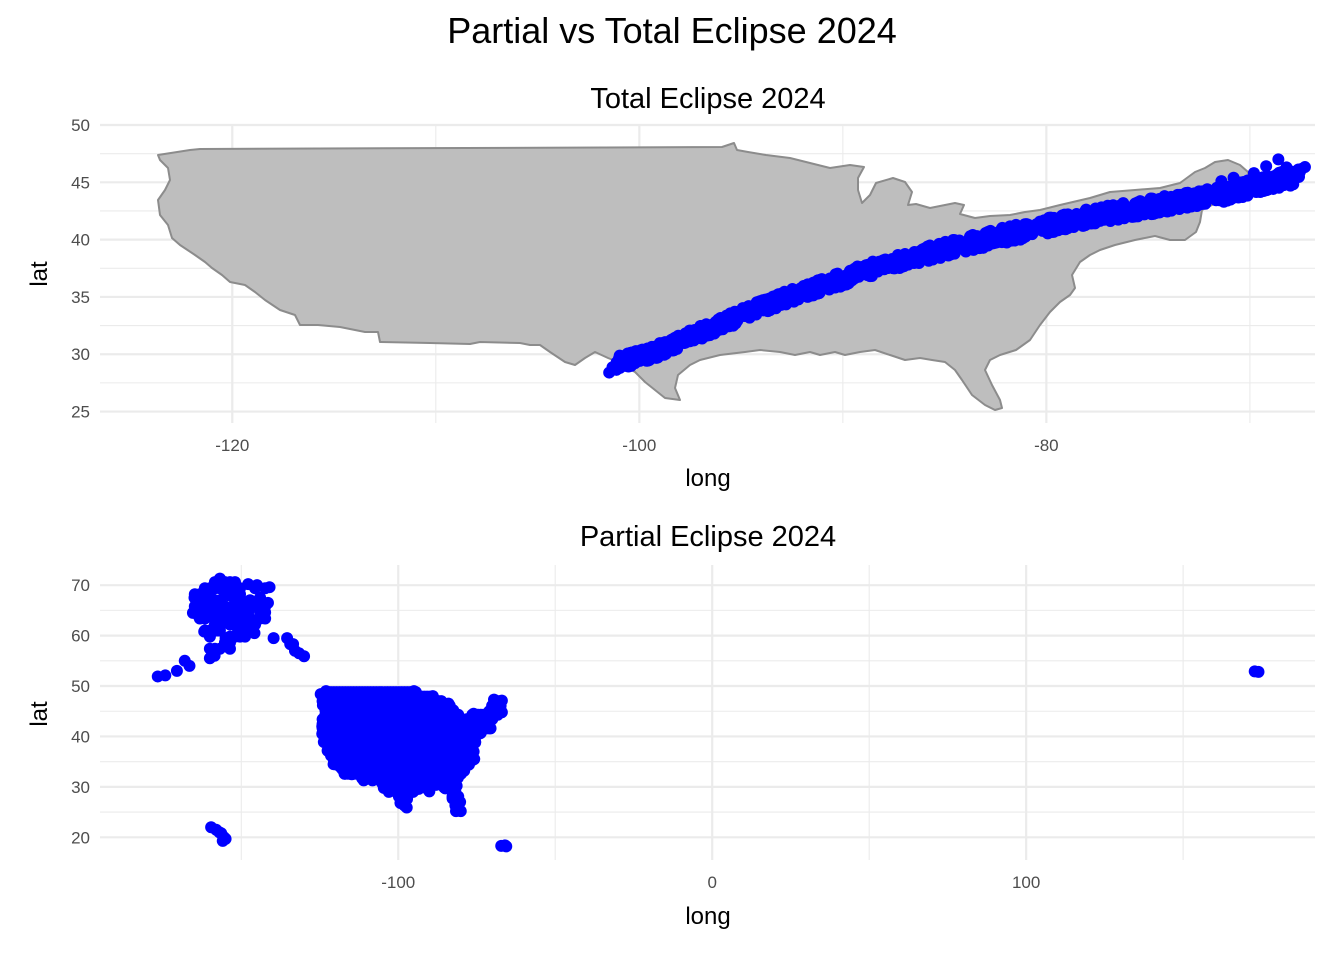 The width and height of the screenshot is (1344, 960). I want to click on y-tick-label: 25, so click(80, 412).